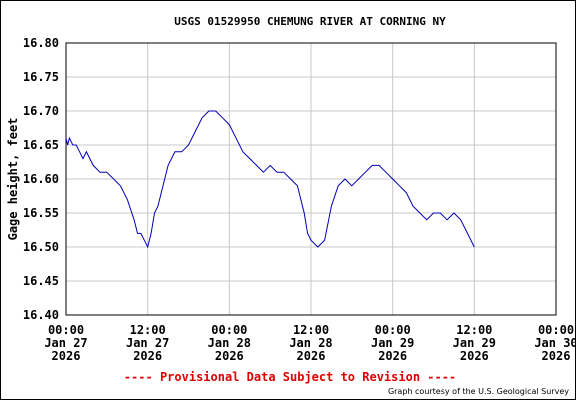 Image resolution: width=576 pixels, height=401 pixels. What do you see at coordinates (41, 43) in the screenshot?
I see `y-tick-label: 16.80` at bounding box center [41, 43].